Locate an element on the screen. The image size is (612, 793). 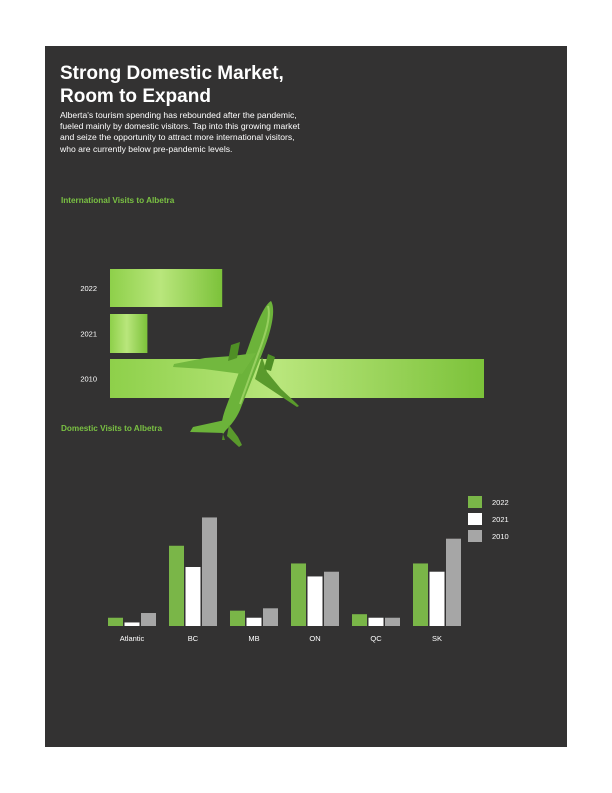
bar-bc-2022 is located at coordinates (176, 585).